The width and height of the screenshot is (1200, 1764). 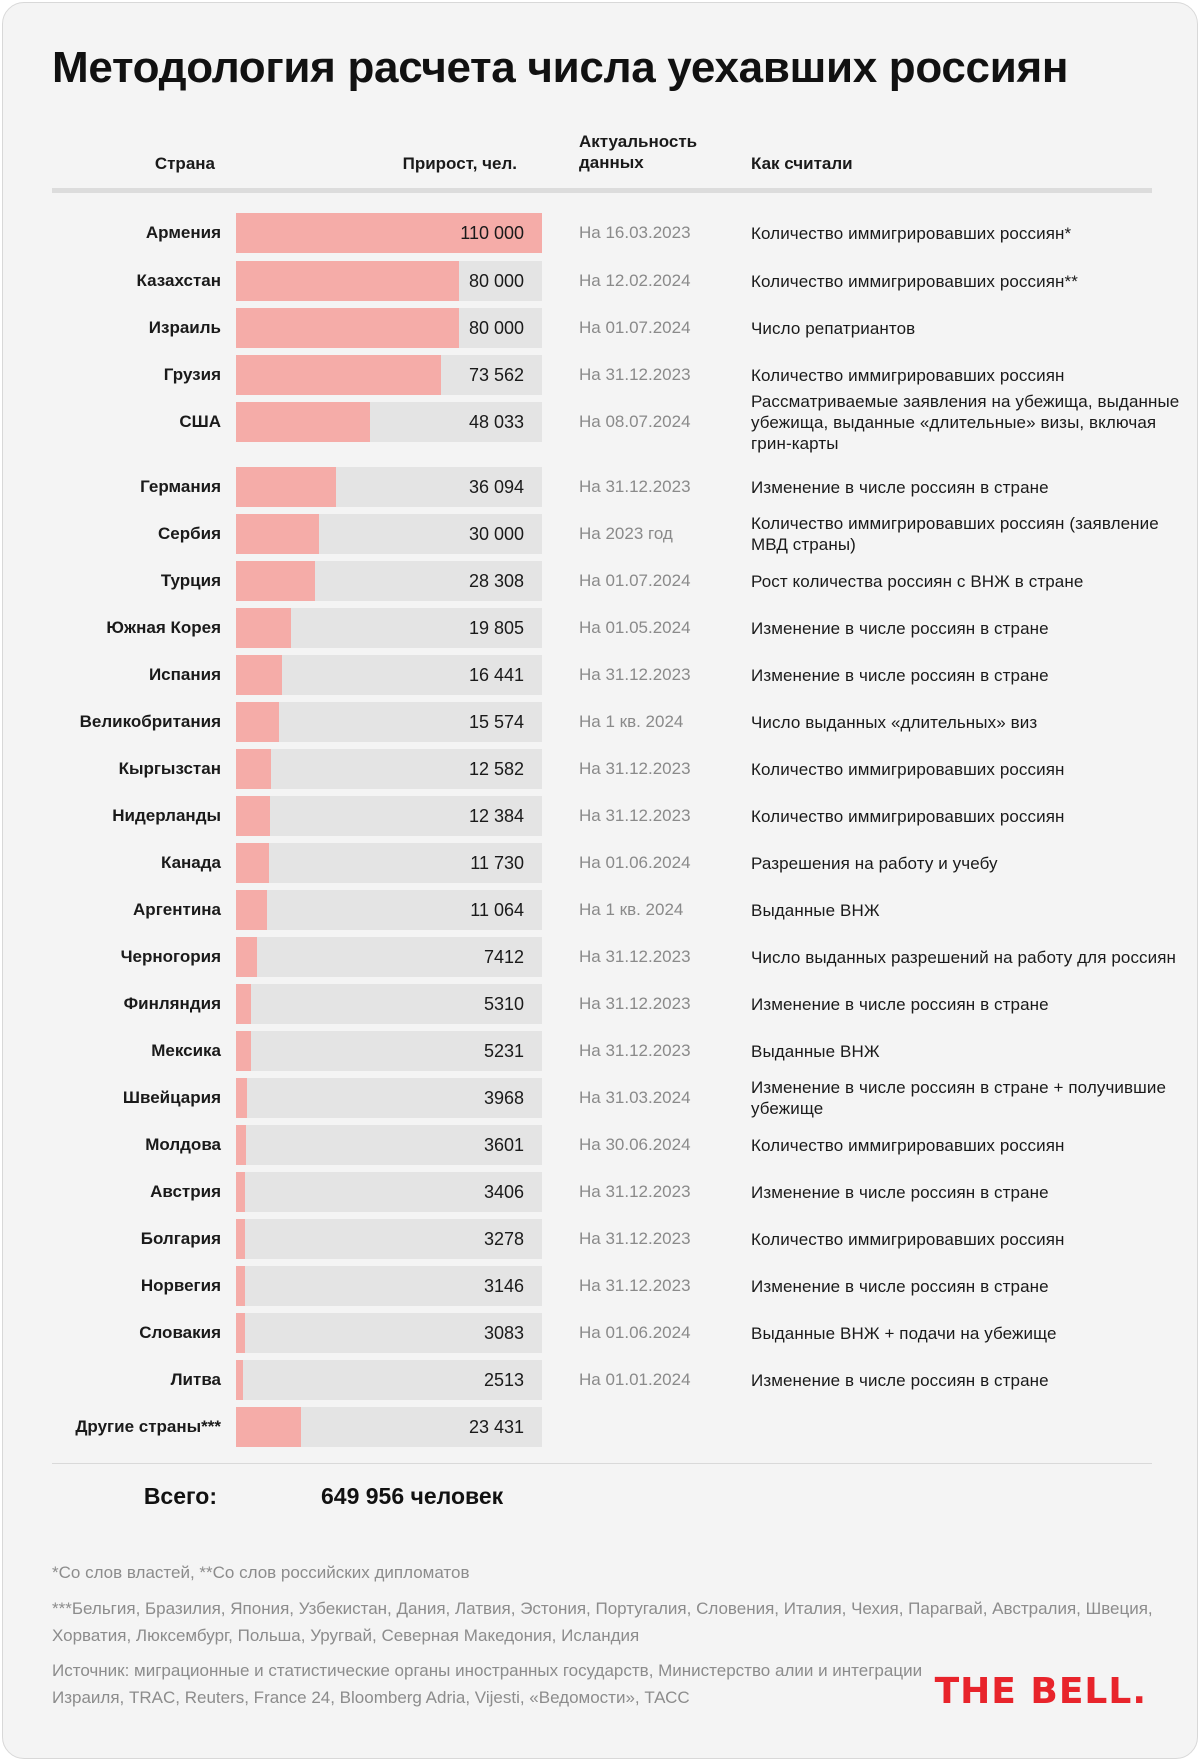 What do you see at coordinates (635, 580) in the screenshot?
I see `date-label: На 01.07.2024` at bounding box center [635, 580].